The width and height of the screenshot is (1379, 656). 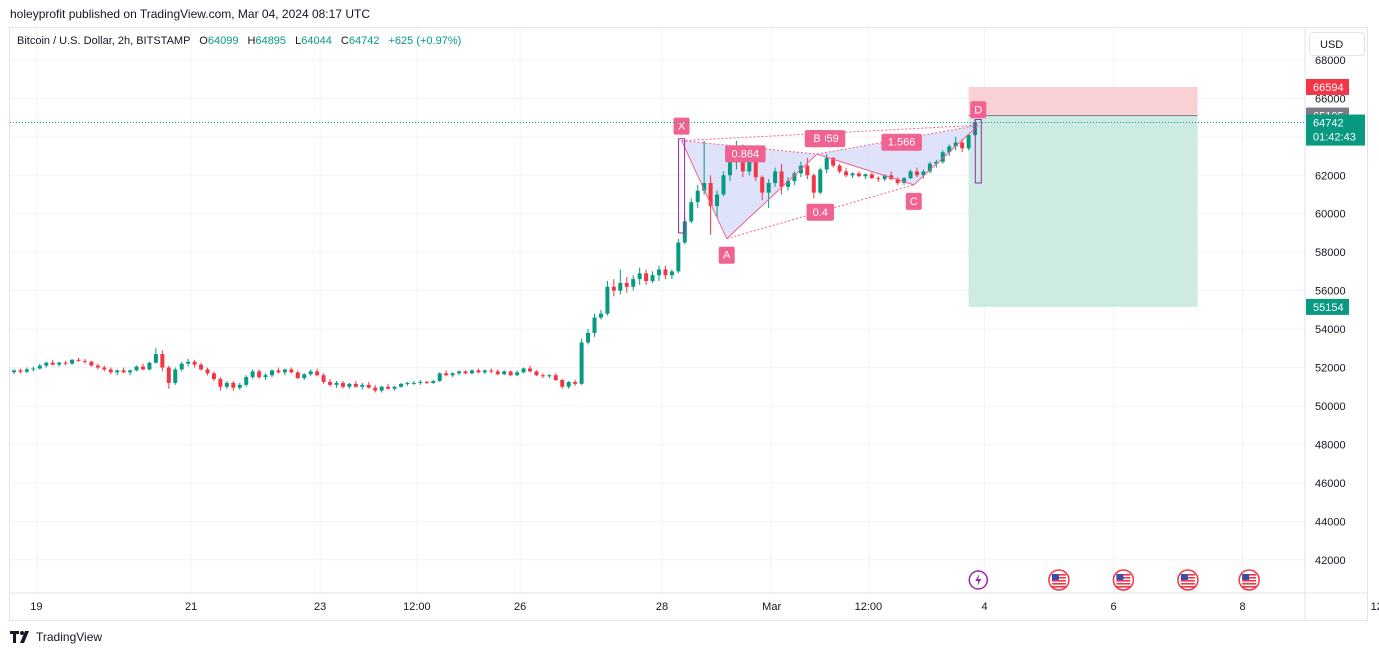 What do you see at coordinates (946, 155) in the screenshot?
I see `pattern-leg-cd` at bounding box center [946, 155].